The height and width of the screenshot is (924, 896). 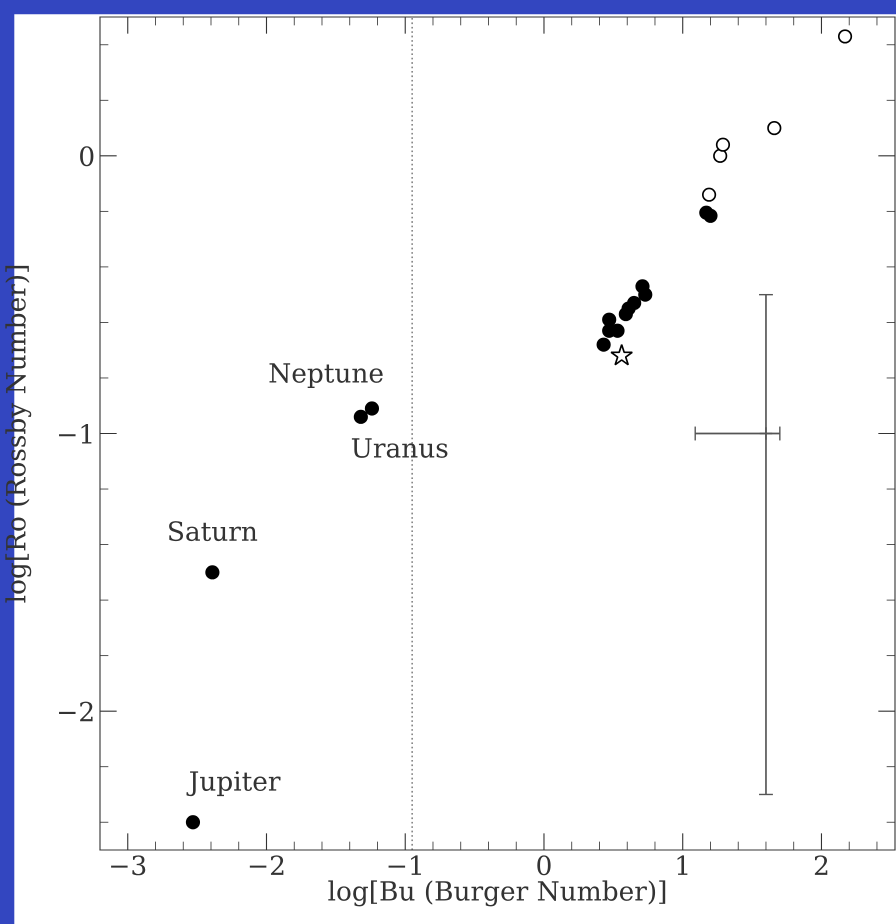 I want to click on annotation: Saturn, so click(x=213, y=531).